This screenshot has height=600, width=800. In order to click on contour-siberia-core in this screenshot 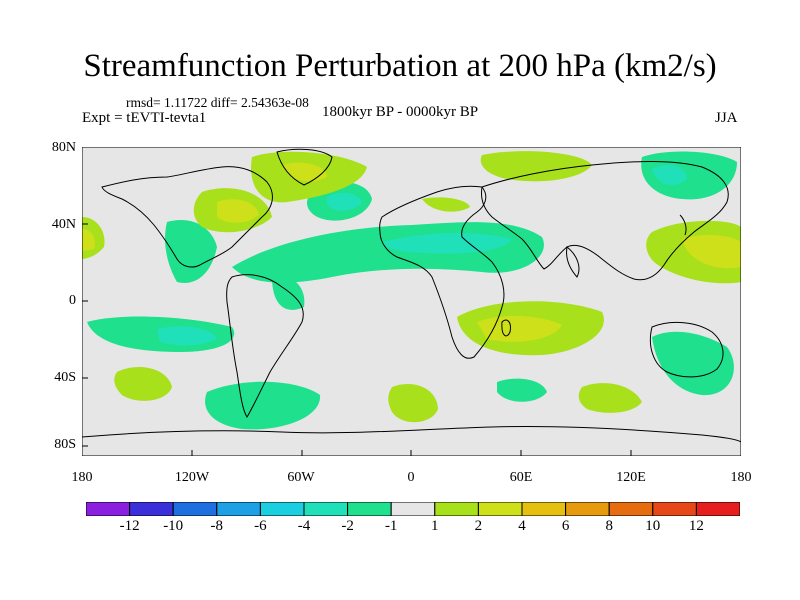, I will do `click(669, 174)`.